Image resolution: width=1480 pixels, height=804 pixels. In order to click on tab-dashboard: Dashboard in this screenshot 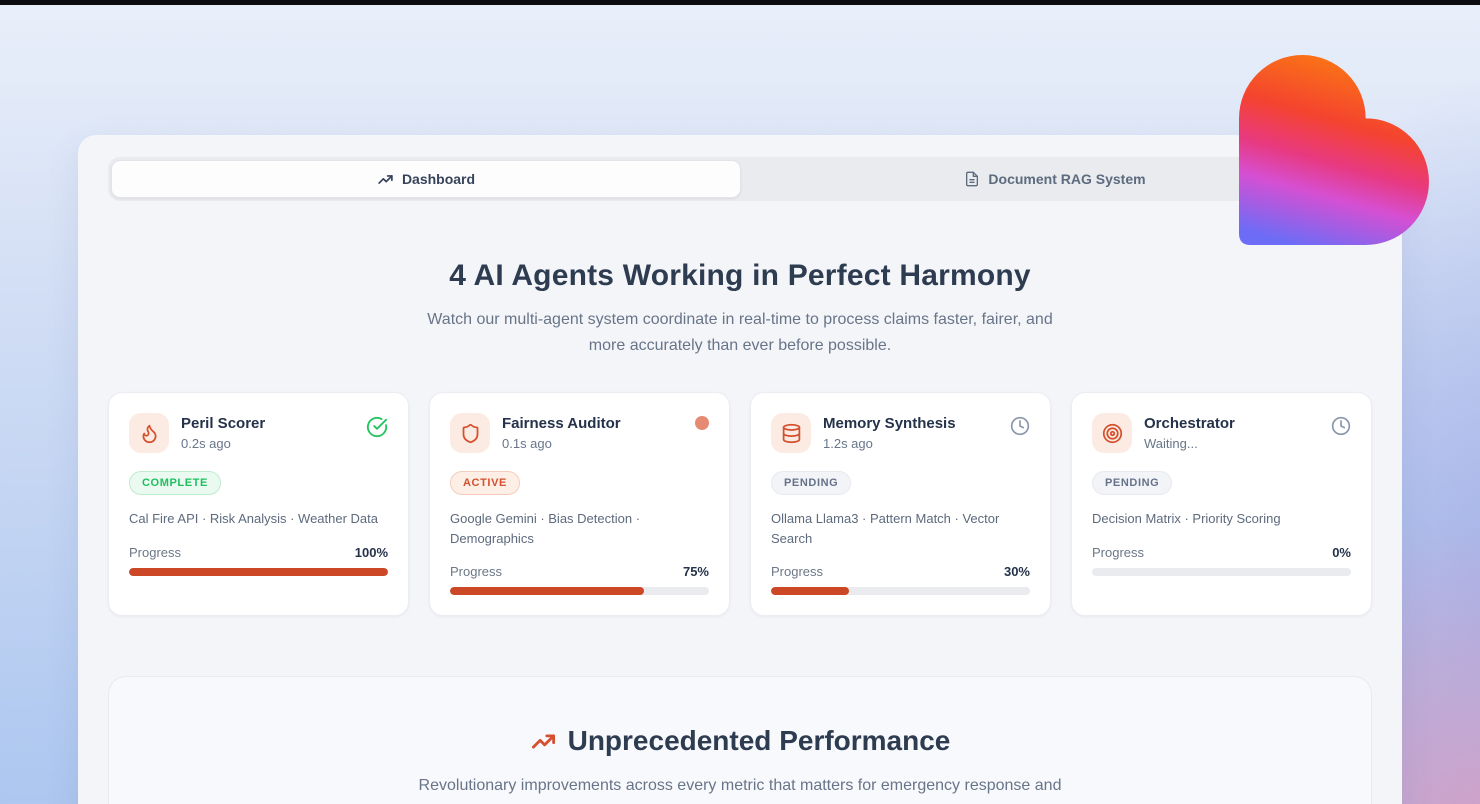, I will do `click(426, 179)`.